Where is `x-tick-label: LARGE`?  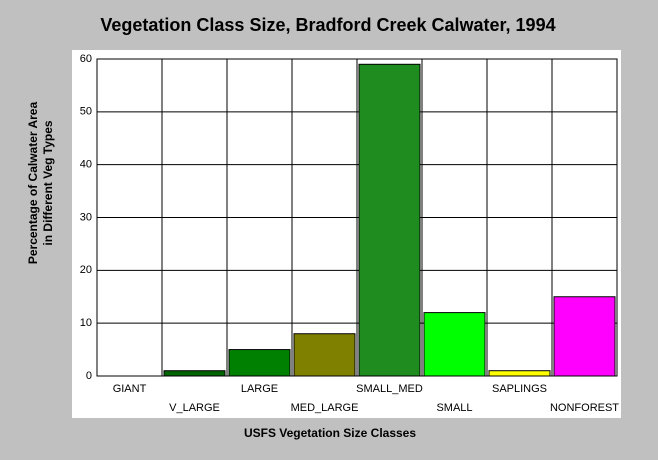
x-tick-label: LARGE is located at coordinates (259, 389).